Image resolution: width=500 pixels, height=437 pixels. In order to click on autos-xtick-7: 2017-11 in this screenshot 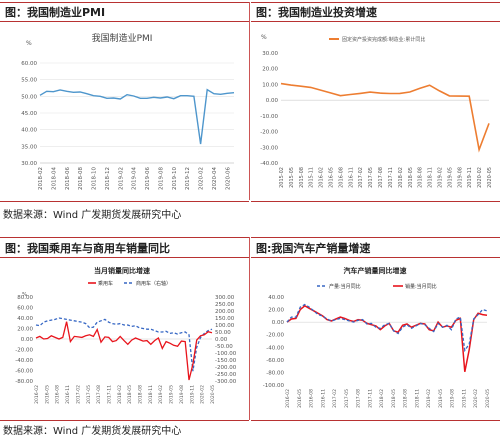, I will do `click(370, 398)`.